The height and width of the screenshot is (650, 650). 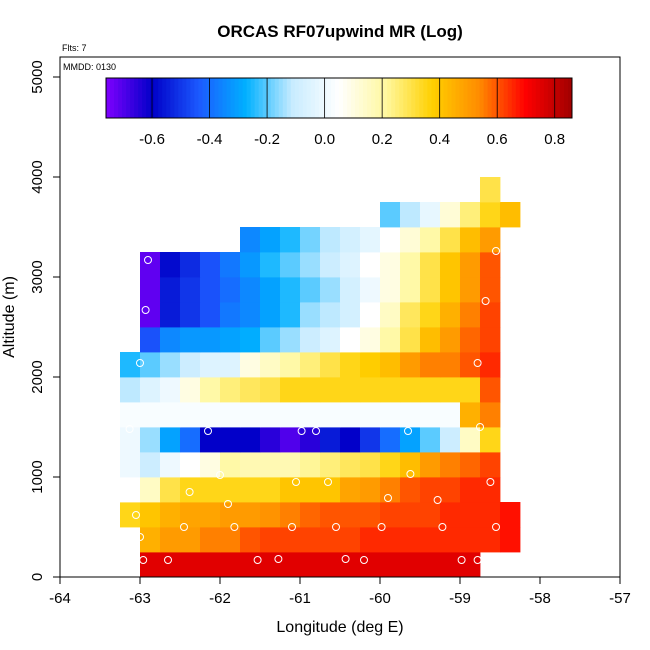 I want to click on heatmap-cell-r3-c15, so click(x=430, y=490).